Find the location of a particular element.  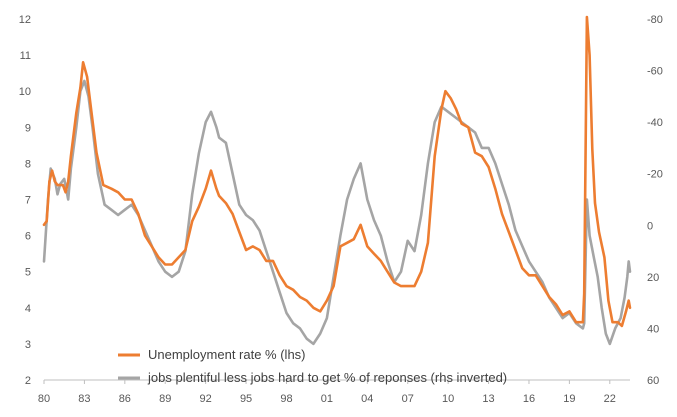

x-tick-label: 07 is located at coordinates (408, 399).